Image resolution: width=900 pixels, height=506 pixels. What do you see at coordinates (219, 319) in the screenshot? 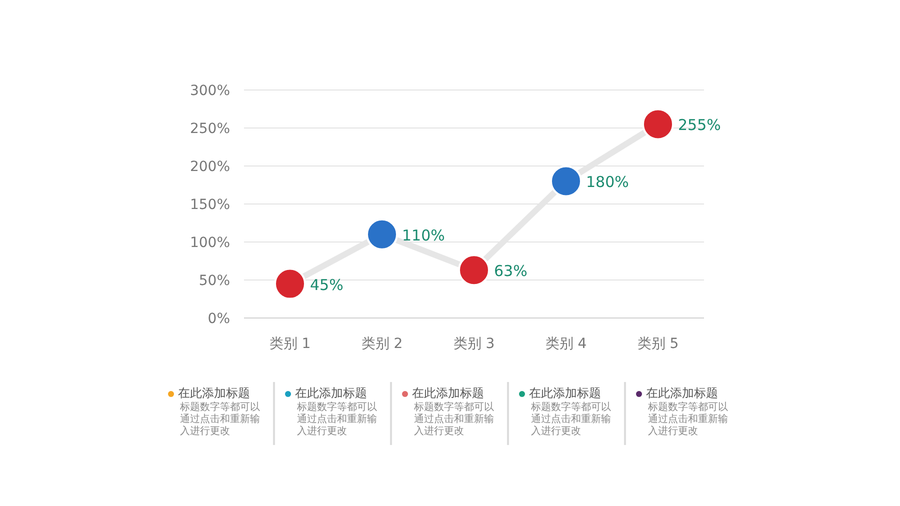
I see `y-tick-label: 0%` at bounding box center [219, 319].